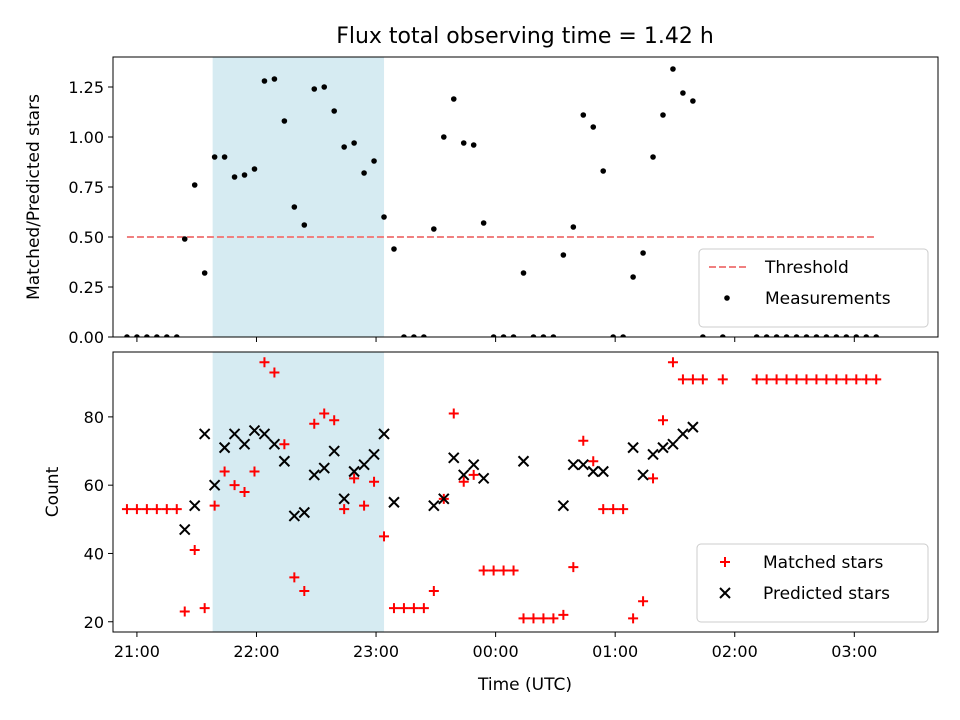 The height and width of the screenshot is (720, 960). I want to click on legend-box, so click(813, 288).